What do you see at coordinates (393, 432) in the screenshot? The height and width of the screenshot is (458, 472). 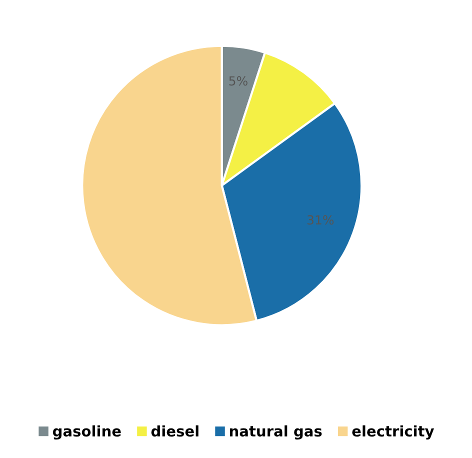 I see `legend-label: electricity` at bounding box center [393, 432].